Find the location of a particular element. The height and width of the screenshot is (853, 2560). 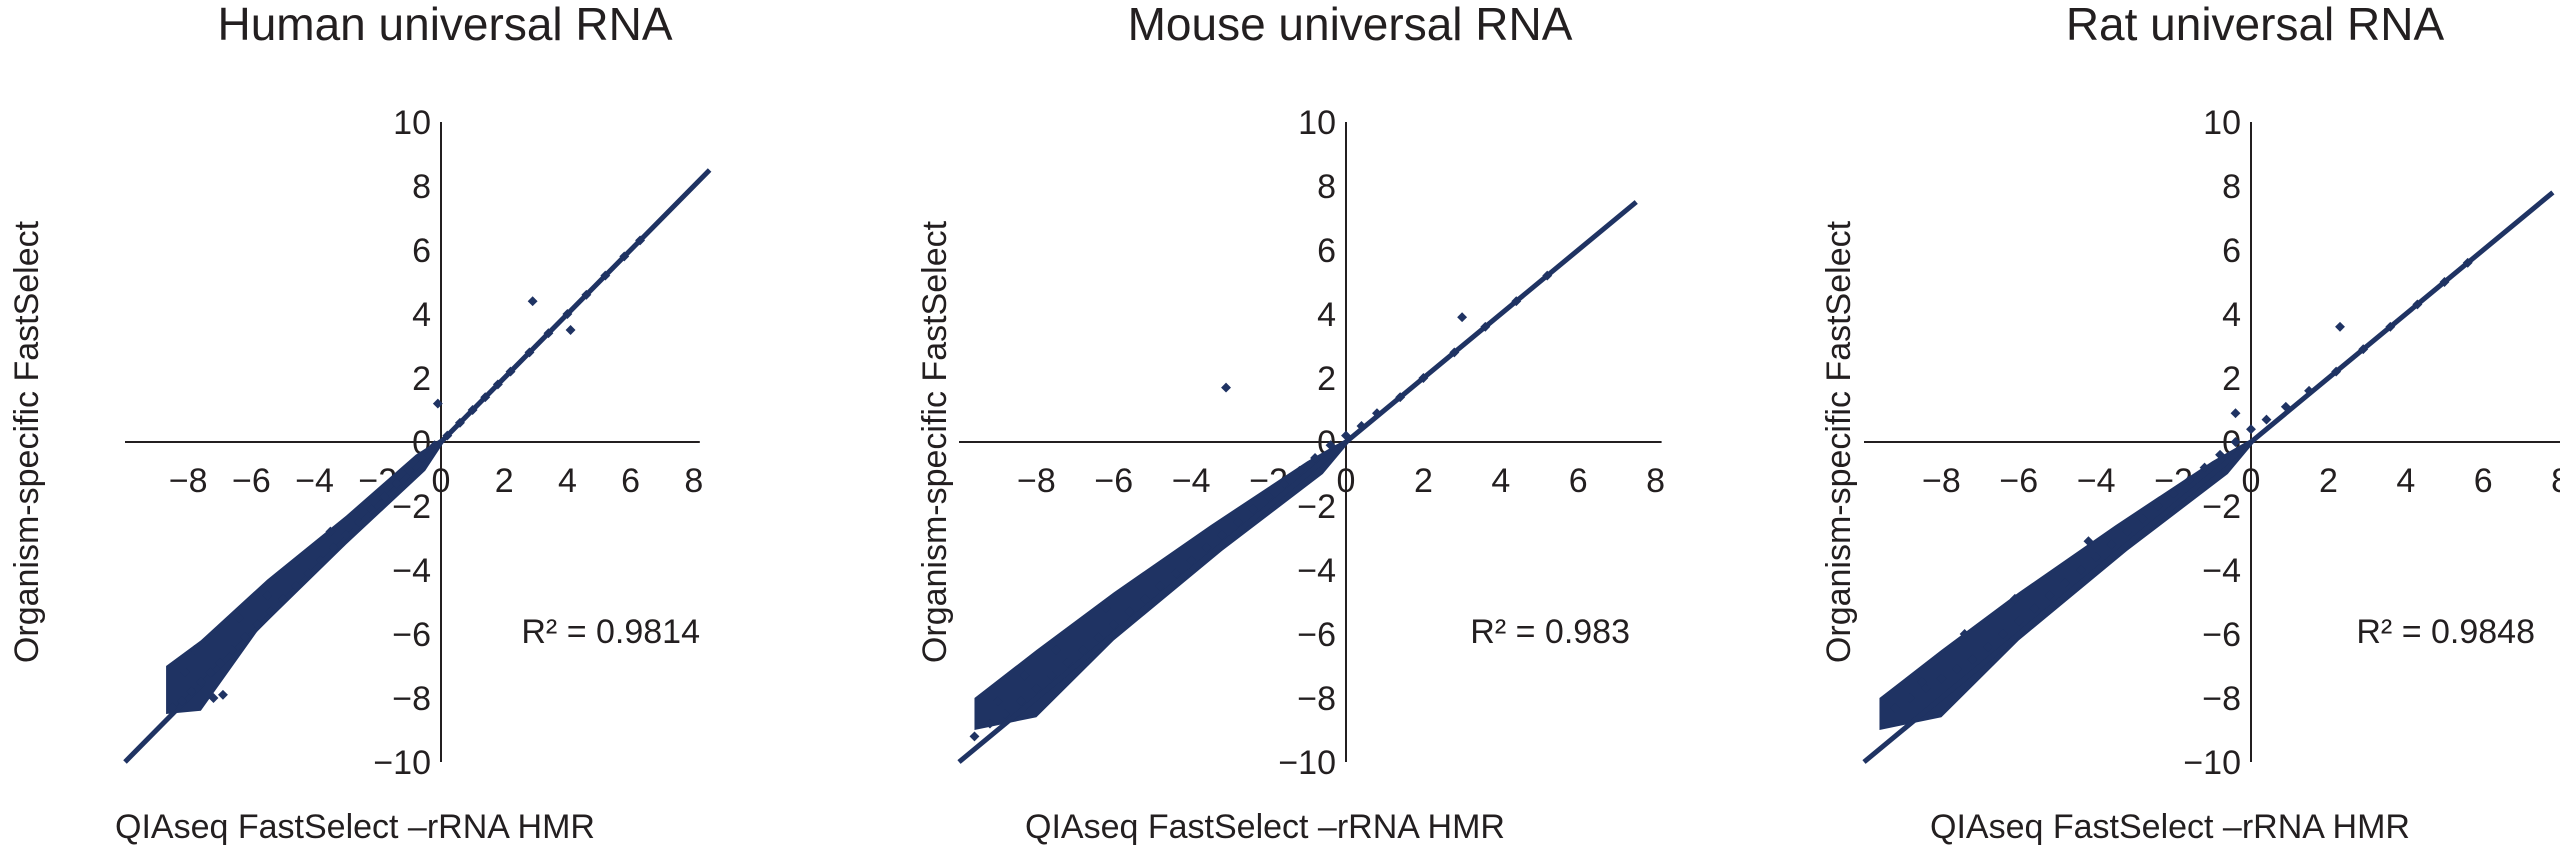

r-squared-label: R² = 0.9814 is located at coordinates (610, 632).